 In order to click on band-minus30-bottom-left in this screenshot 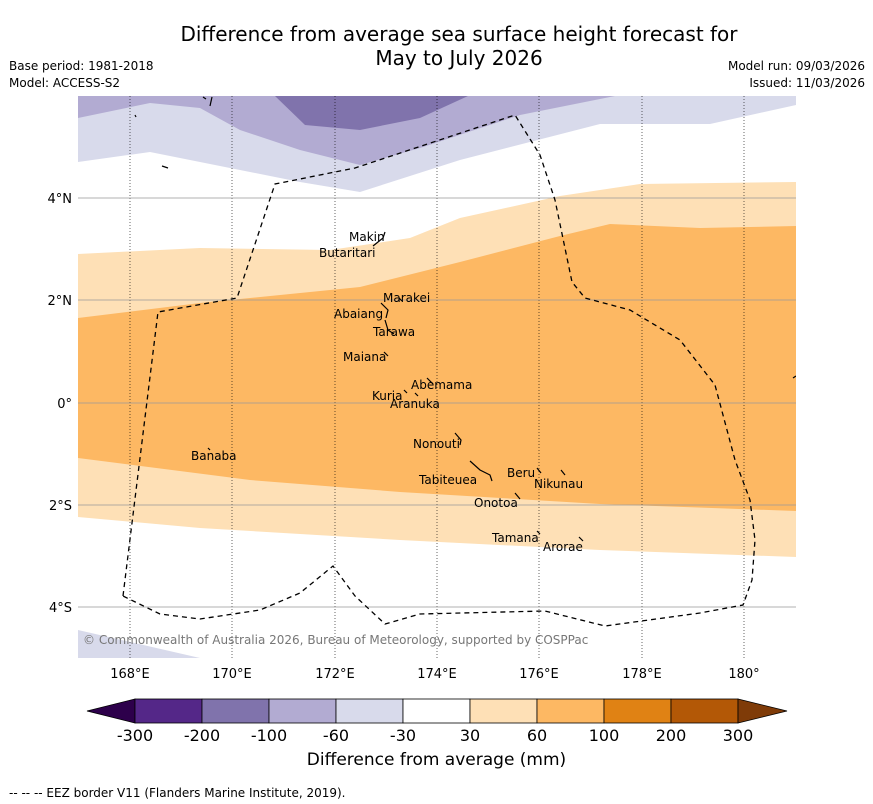, I will do `click(139, 644)`.